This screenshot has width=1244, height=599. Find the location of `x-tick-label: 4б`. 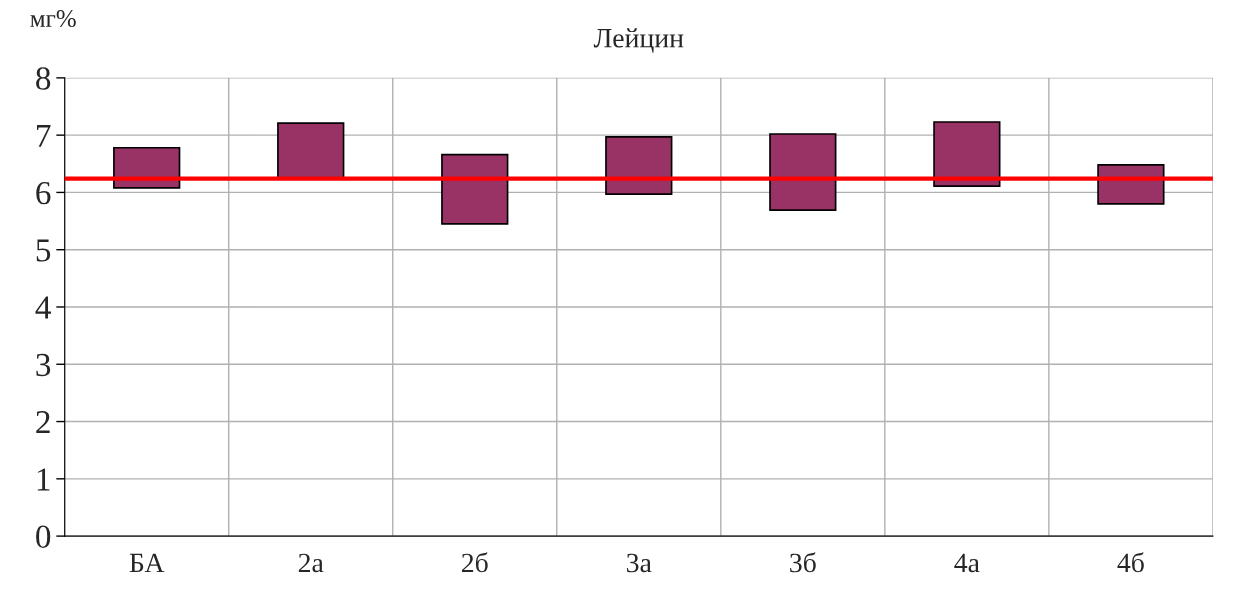

x-tick-label: 4б is located at coordinates (1130, 562).